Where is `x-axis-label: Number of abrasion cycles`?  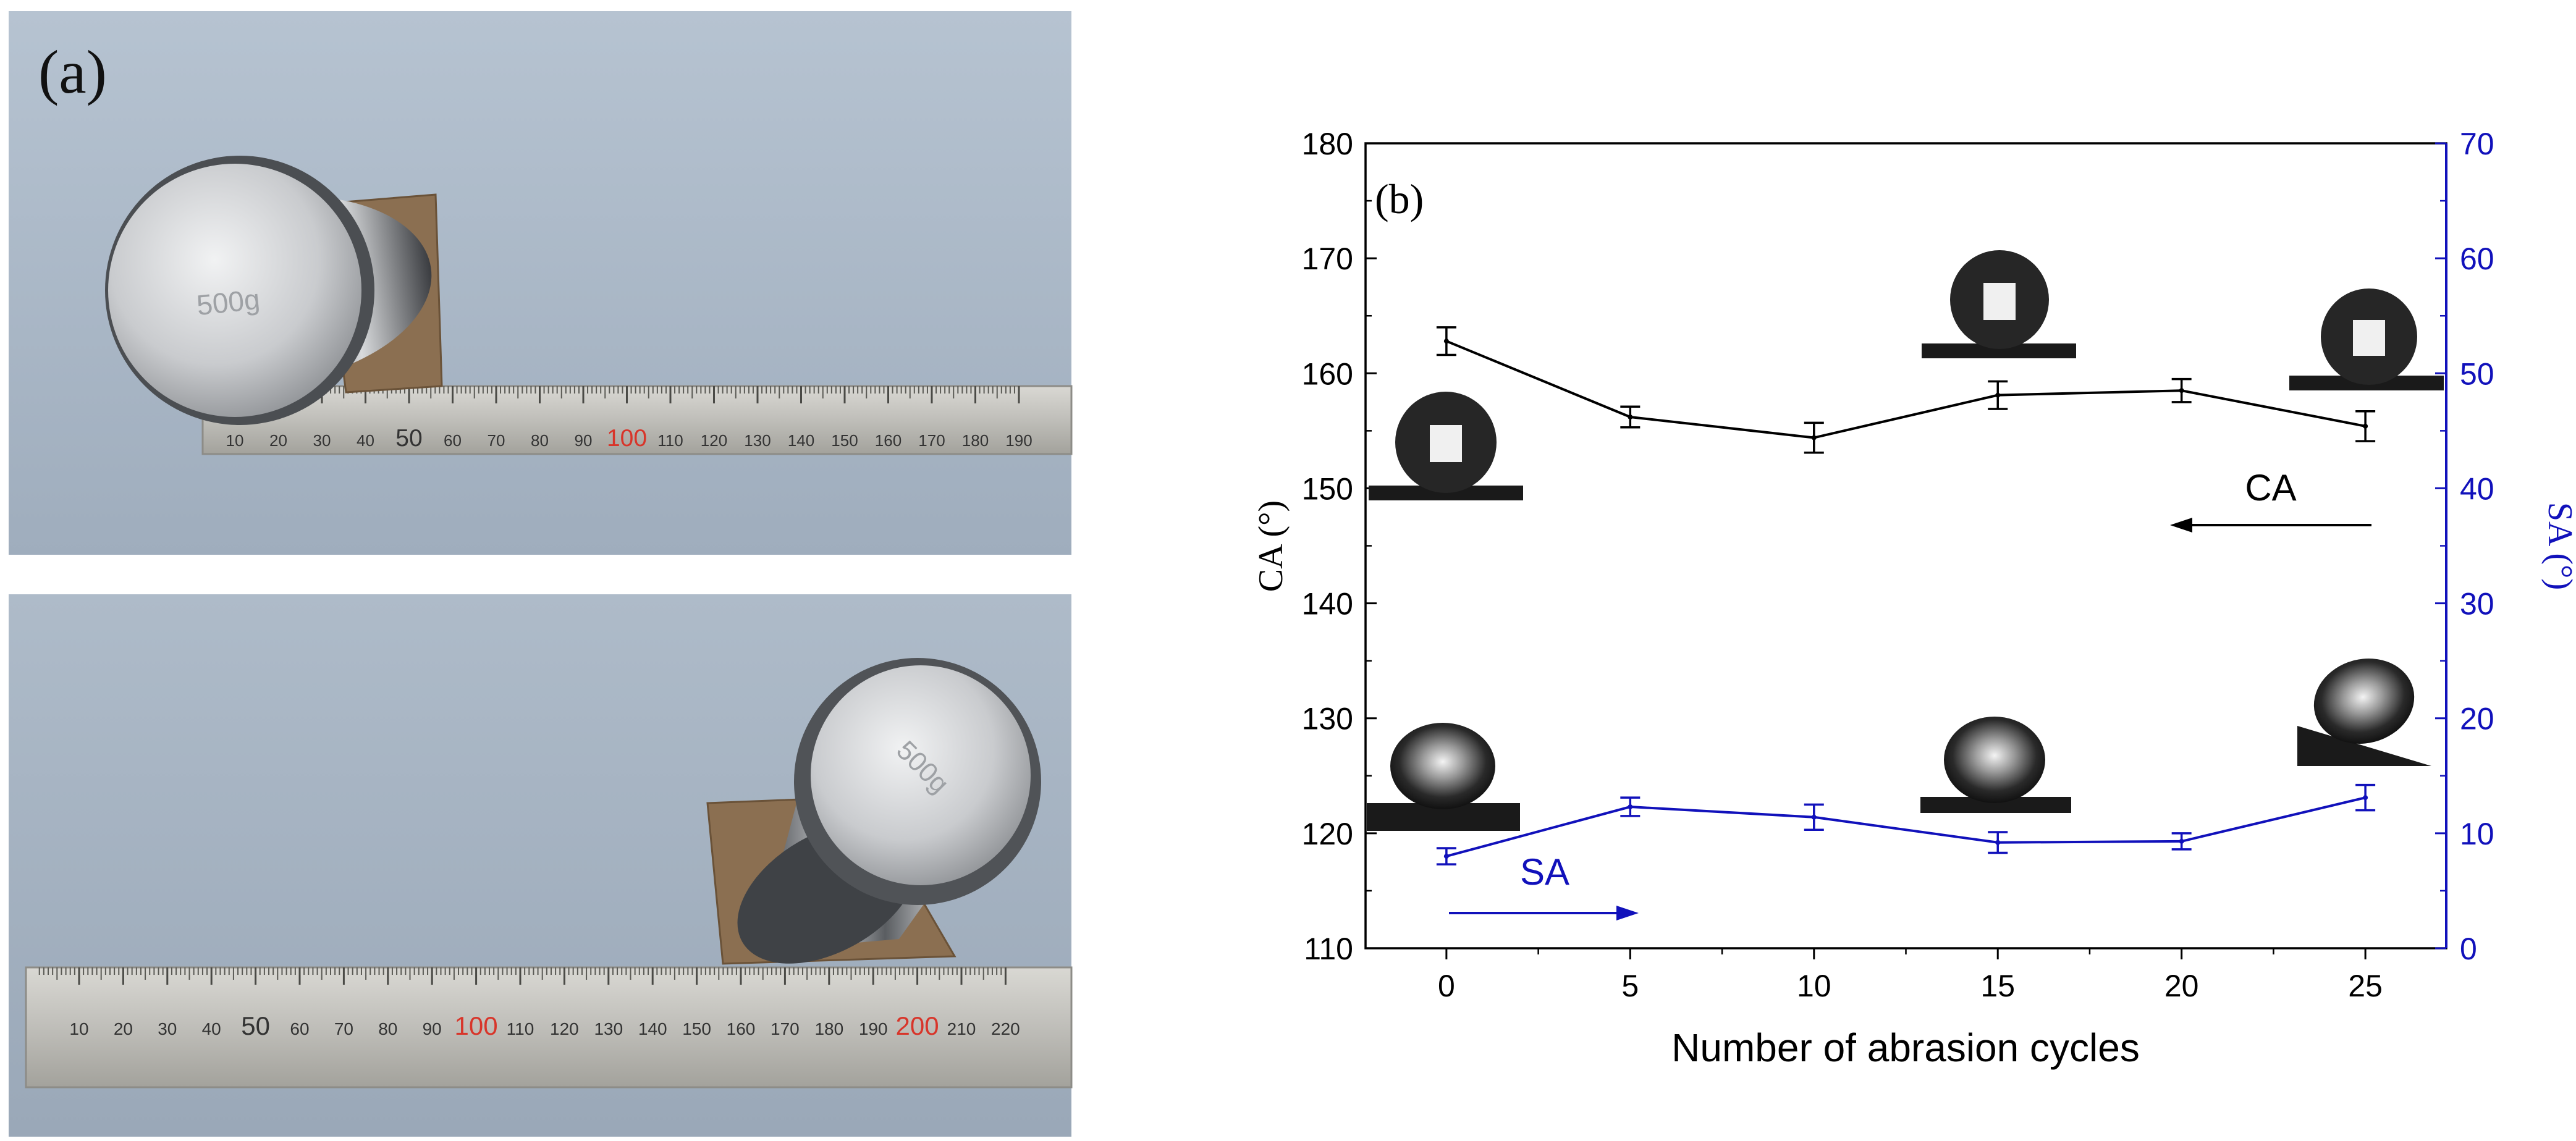 x-axis-label: Number of abrasion cycles is located at coordinates (1905, 1047).